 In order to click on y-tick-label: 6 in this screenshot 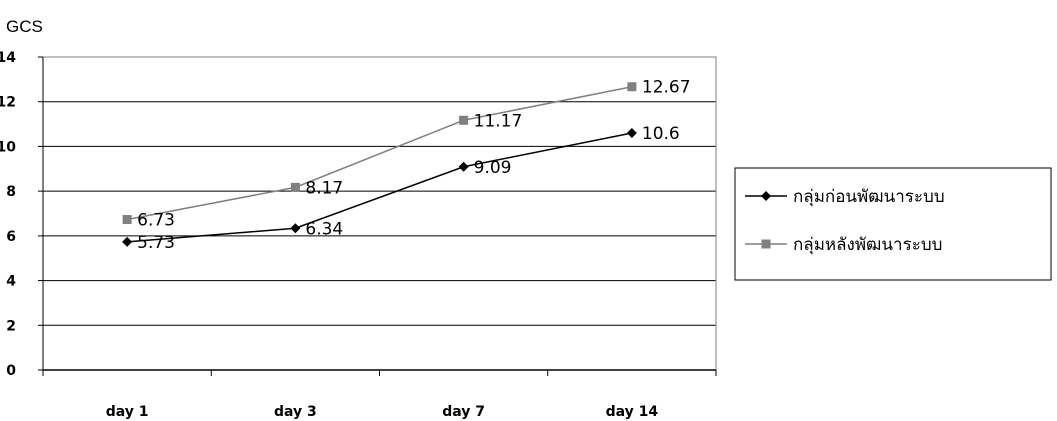, I will do `click(11, 237)`.